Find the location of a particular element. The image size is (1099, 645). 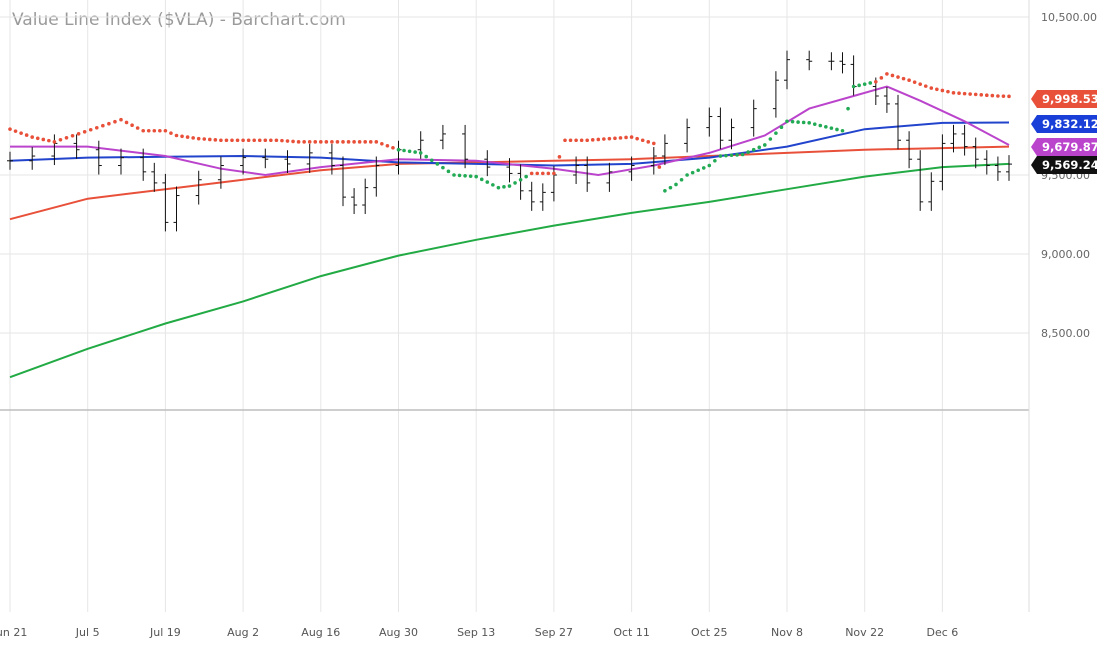

badge-label: 9,832.12 is located at coordinates (1070, 124).